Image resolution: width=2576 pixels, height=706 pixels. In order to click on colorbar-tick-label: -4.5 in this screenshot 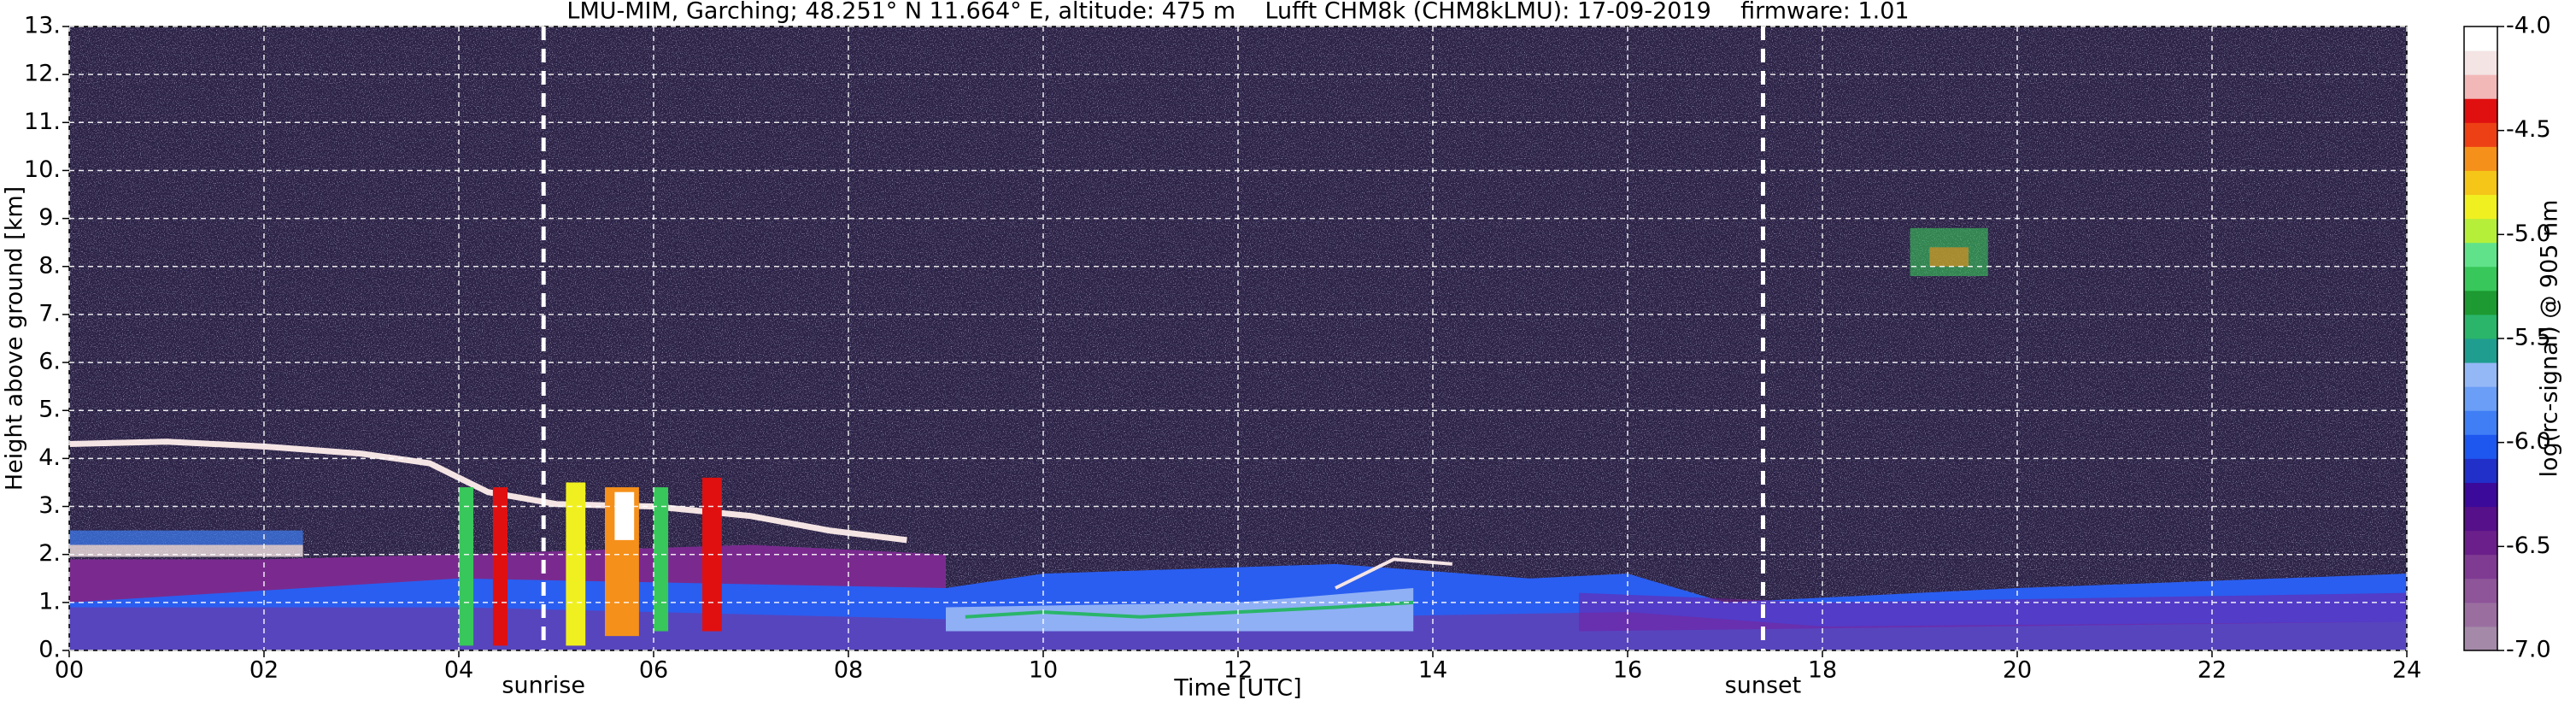, I will do `click(2528, 129)`.